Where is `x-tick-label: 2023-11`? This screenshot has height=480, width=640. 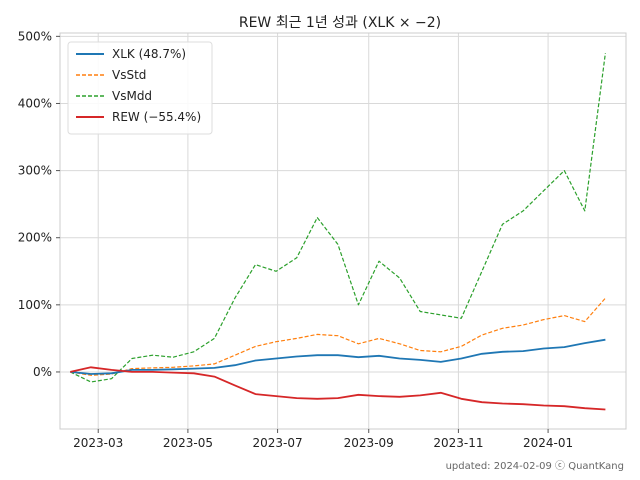 x-tick-label: 2023-11 is located at coordinates (458, 443).